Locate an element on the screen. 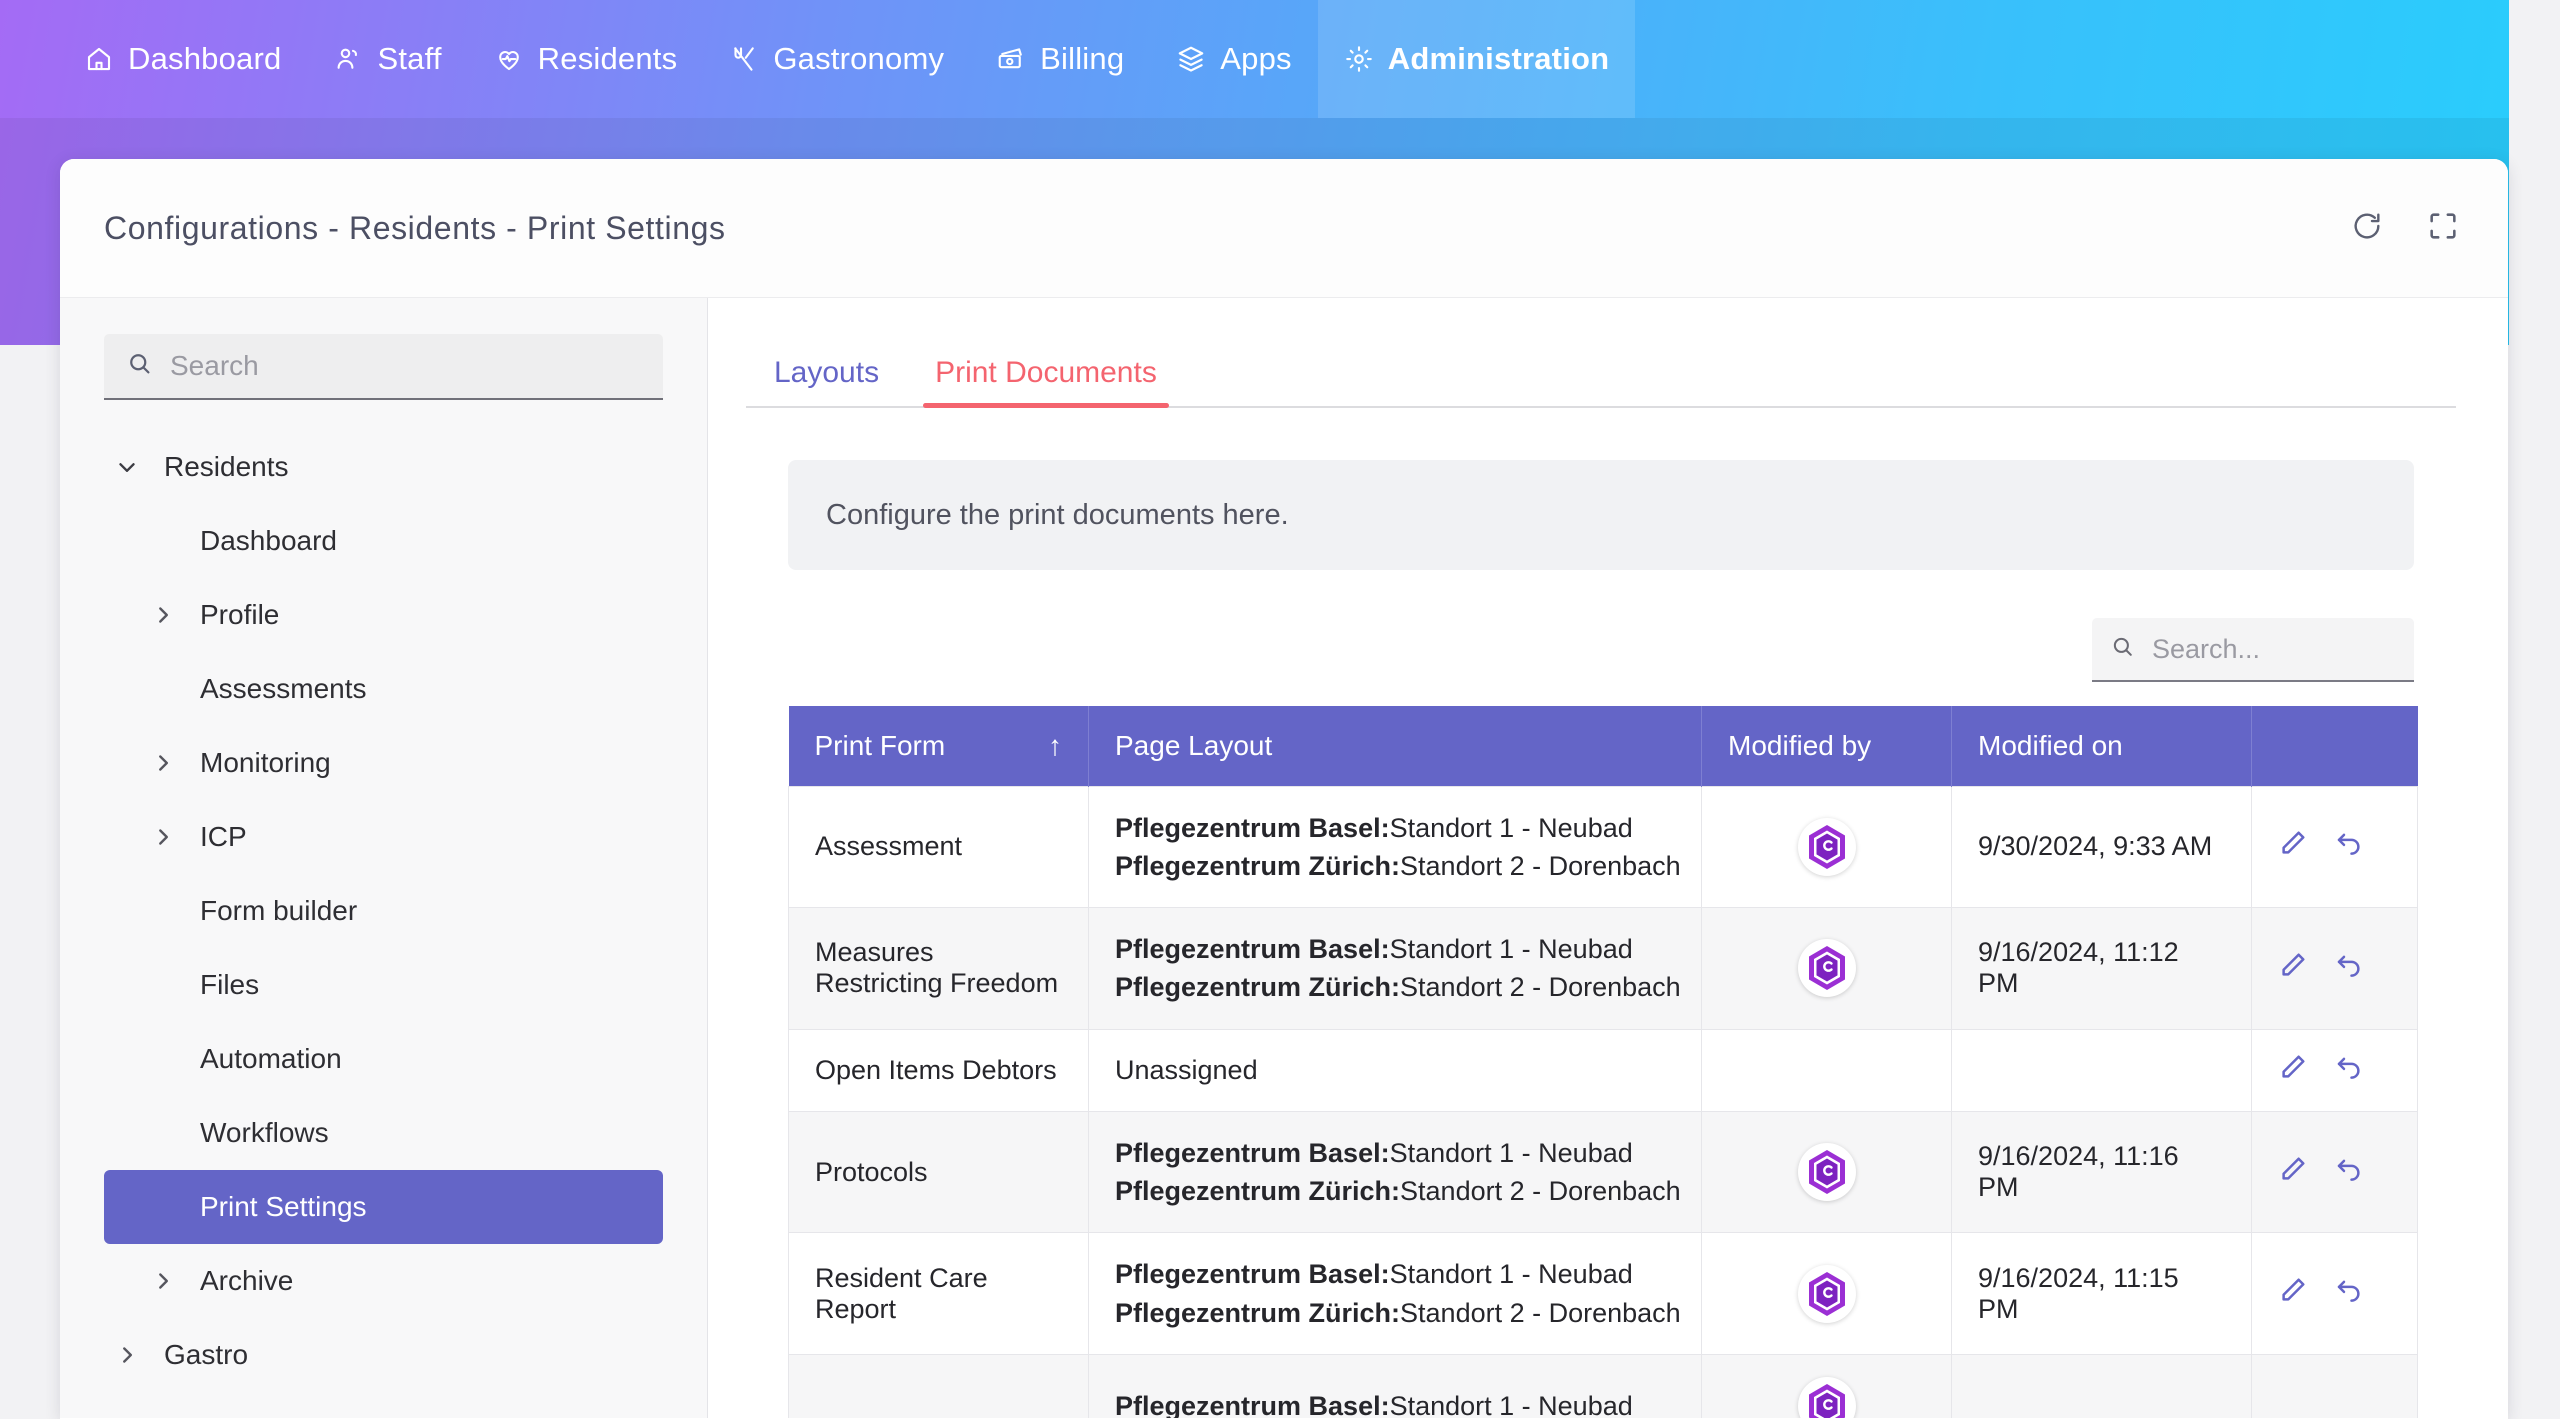  layout-location: Standort 2 - Dorenbach is located at coordinates (1540, 1191).